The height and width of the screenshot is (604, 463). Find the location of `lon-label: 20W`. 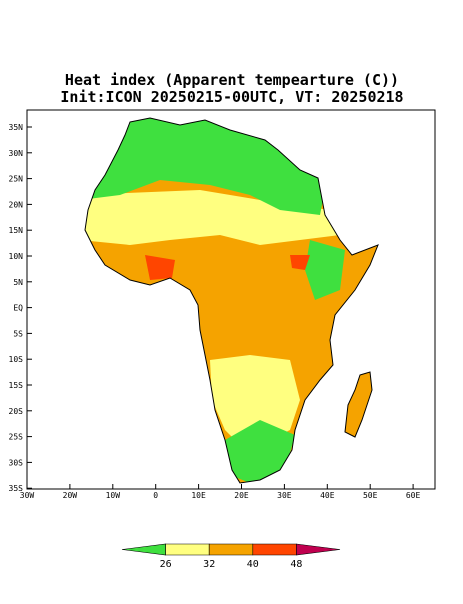

lon-label: 20W is located at coordinates (70, 495).